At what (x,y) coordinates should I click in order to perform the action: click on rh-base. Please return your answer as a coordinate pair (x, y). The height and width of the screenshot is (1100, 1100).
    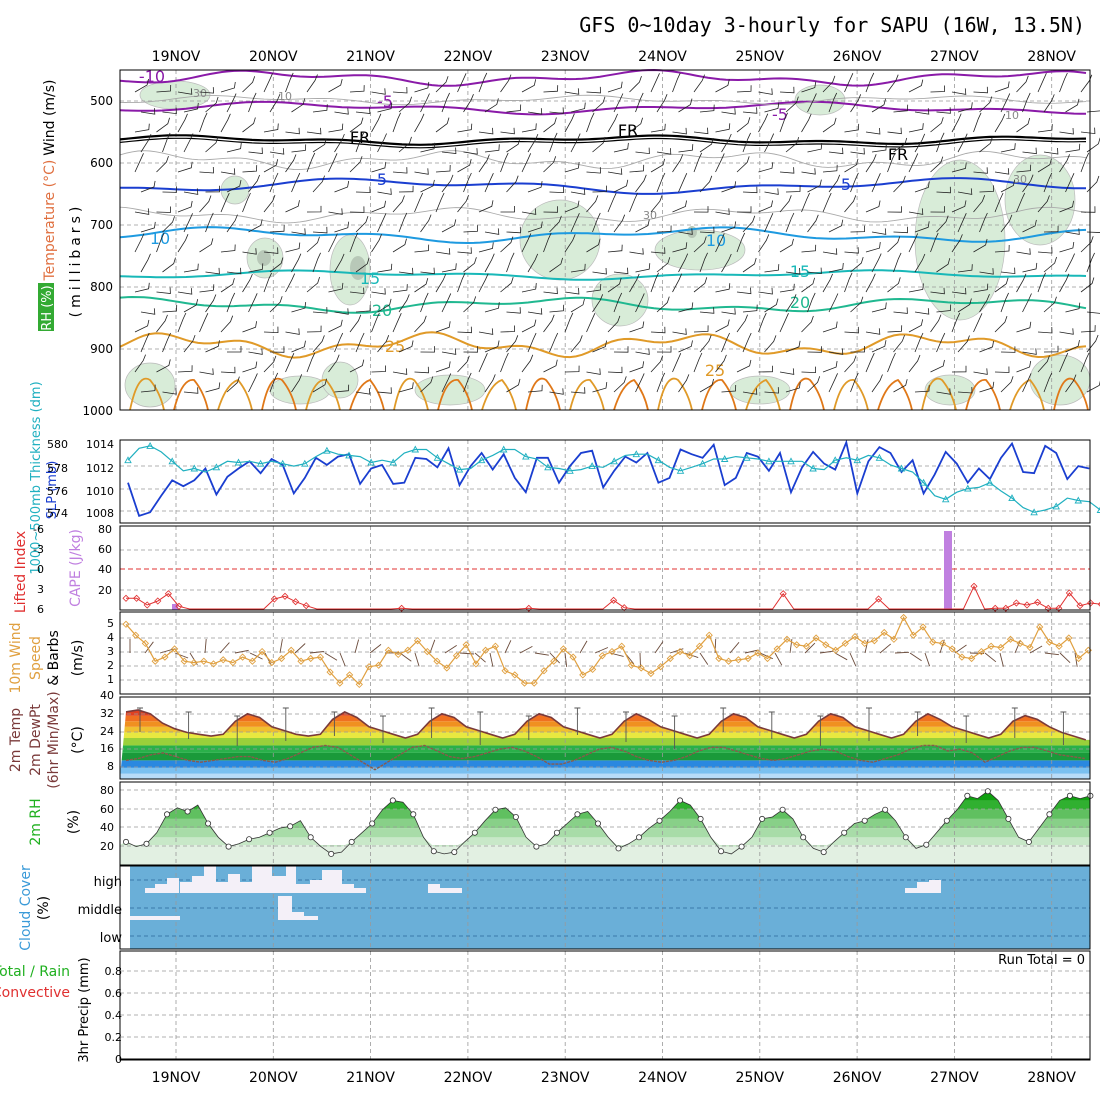
    Looking at the image, I should click on (605, 855).